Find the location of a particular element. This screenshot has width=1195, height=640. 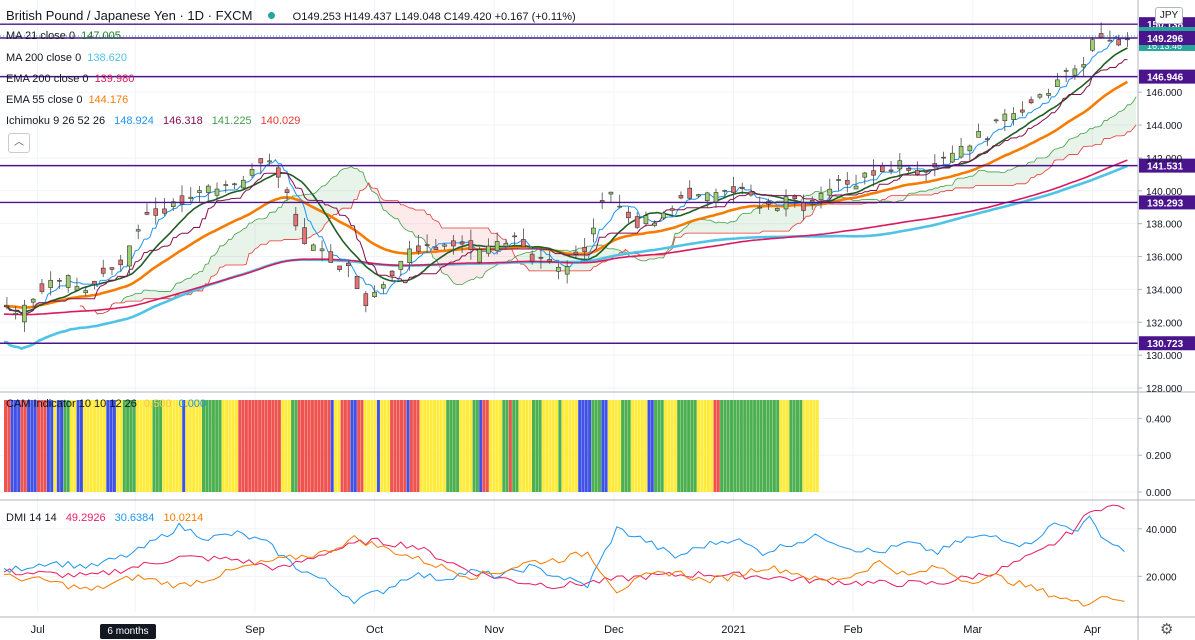

gear-icon: ⚙ is located at coordinates (1167, 629).